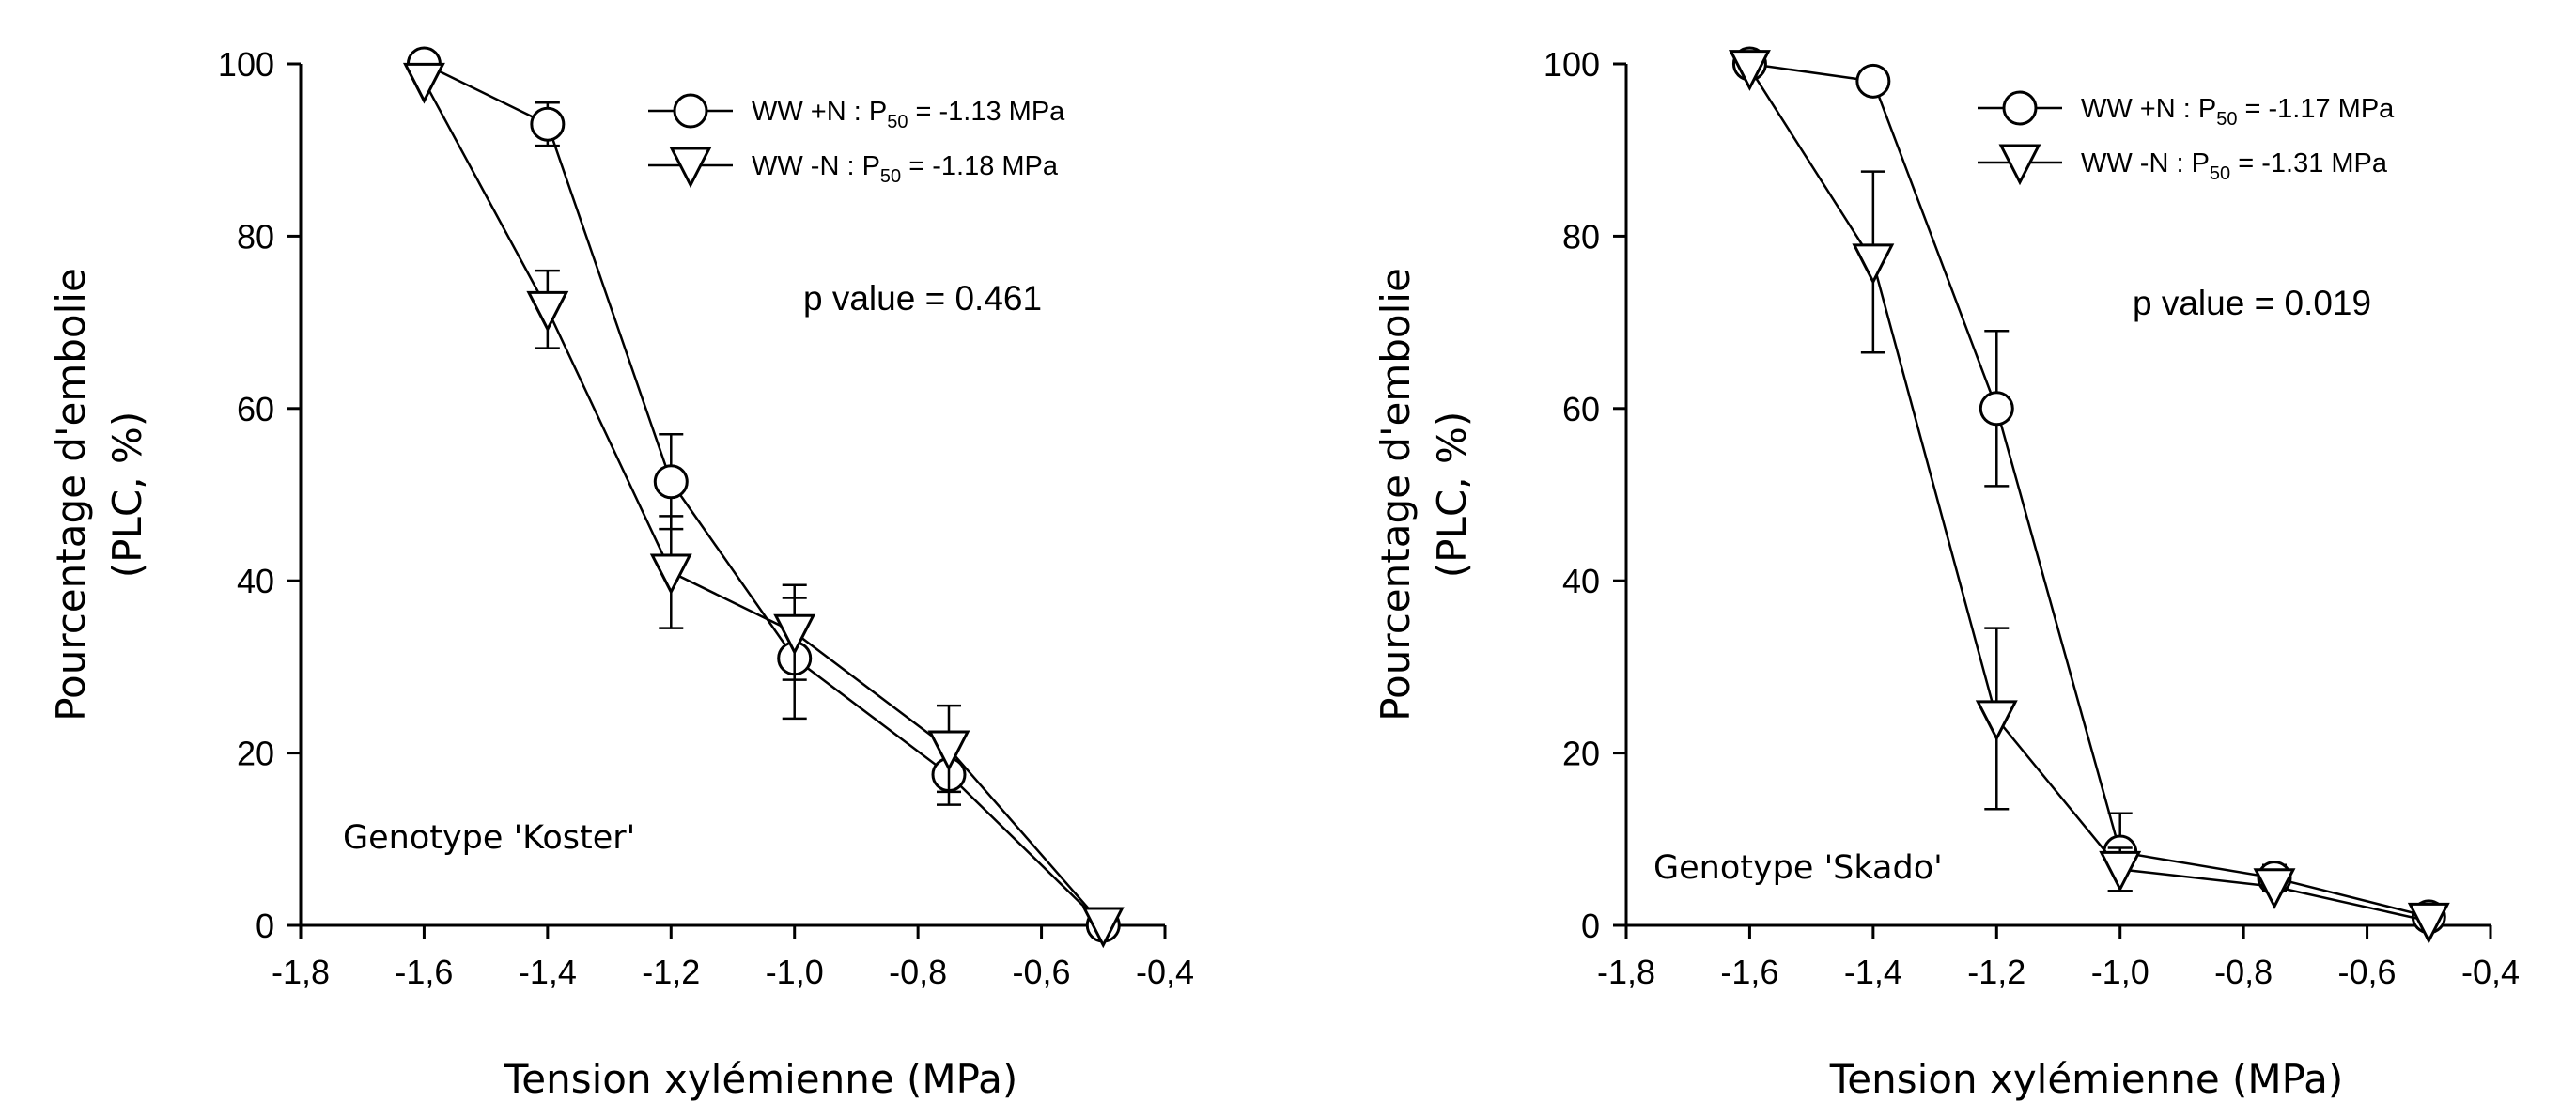  What do you see at coordinates (908, 115) in the screenshot?
I see `legend-label: WW +N : P50 = -1.13 MPa` at bounding box center [908, 115].